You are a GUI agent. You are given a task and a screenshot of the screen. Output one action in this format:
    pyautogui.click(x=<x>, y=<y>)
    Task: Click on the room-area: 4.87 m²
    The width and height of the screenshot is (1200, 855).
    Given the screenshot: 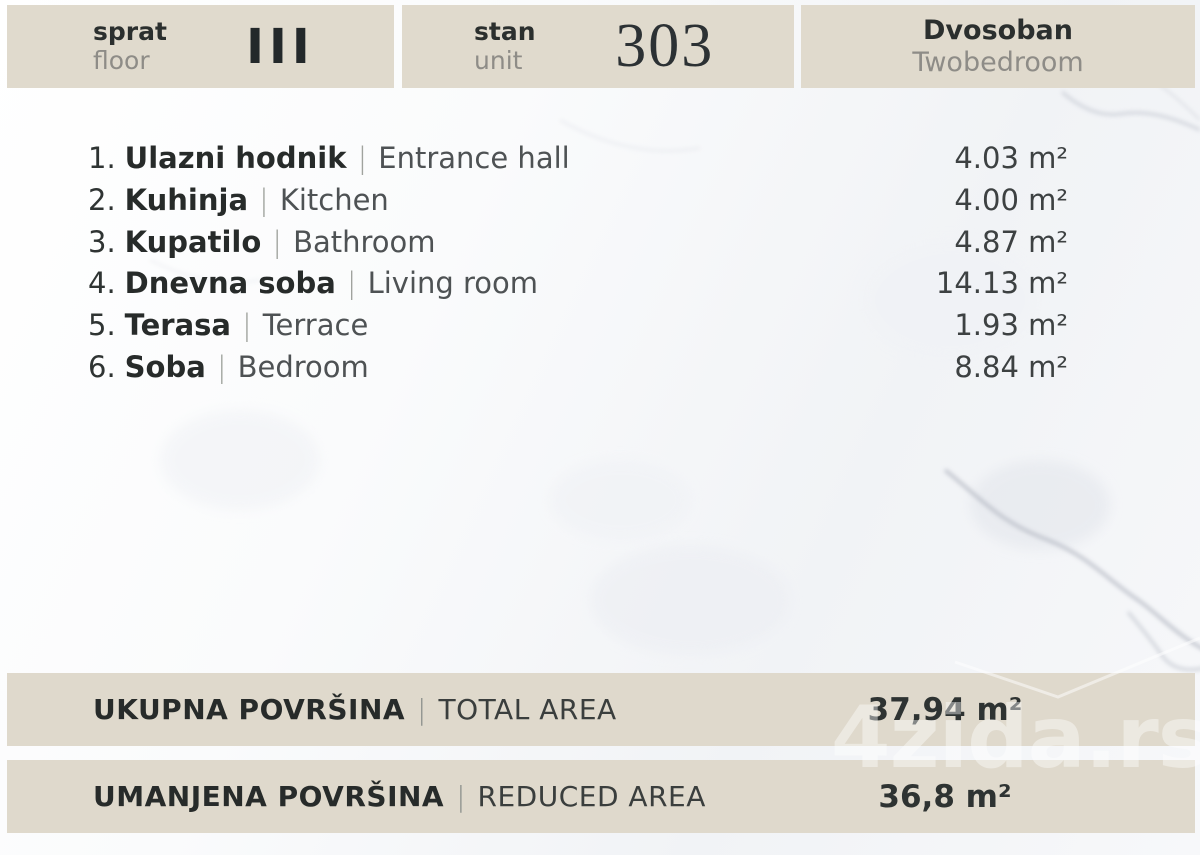 What is the action you would take?
    pyautogui.click(x=1011, y=241)
    